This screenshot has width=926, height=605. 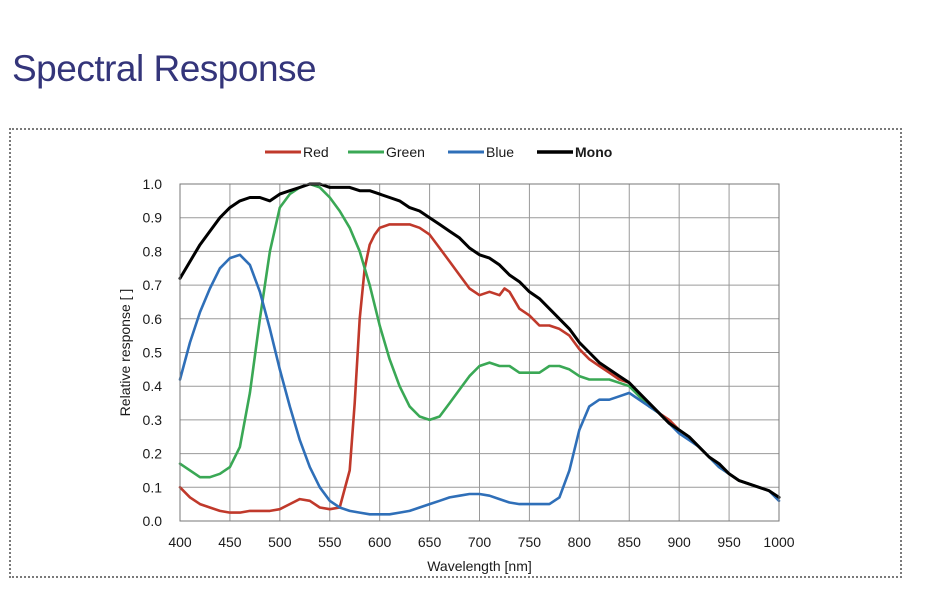 What do you see at coordinates (316, 152) in the screenshot?
I see `legend-label-red: Red` at bounding box center [316, 152].